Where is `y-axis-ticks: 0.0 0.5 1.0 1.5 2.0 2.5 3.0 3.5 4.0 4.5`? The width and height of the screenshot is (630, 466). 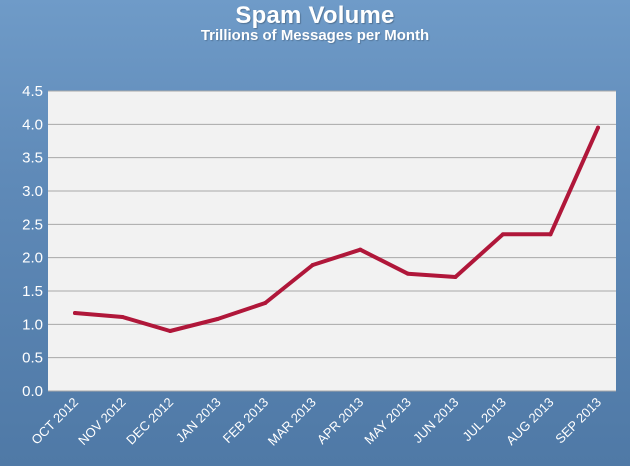 y-axis-ticks: 0.0 0.5 1.0 1.5 2.0 2.5 3.0 3.5 4.0 4.5 is located at coordinates (32, 241).